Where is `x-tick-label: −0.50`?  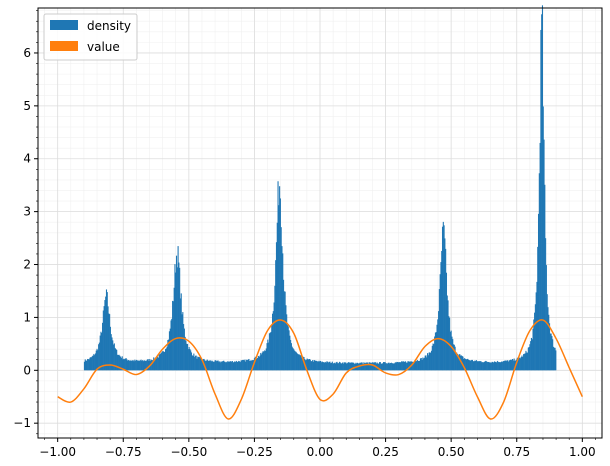
x-tick-label: −0.50 is located at coordinates (188, 452).